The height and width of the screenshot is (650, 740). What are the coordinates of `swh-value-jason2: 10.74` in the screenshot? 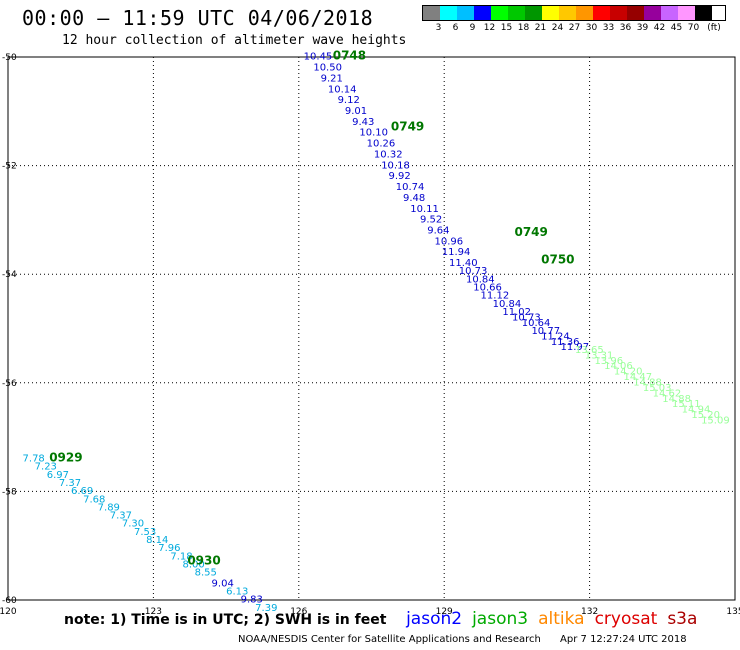 It's located at (410, 187).